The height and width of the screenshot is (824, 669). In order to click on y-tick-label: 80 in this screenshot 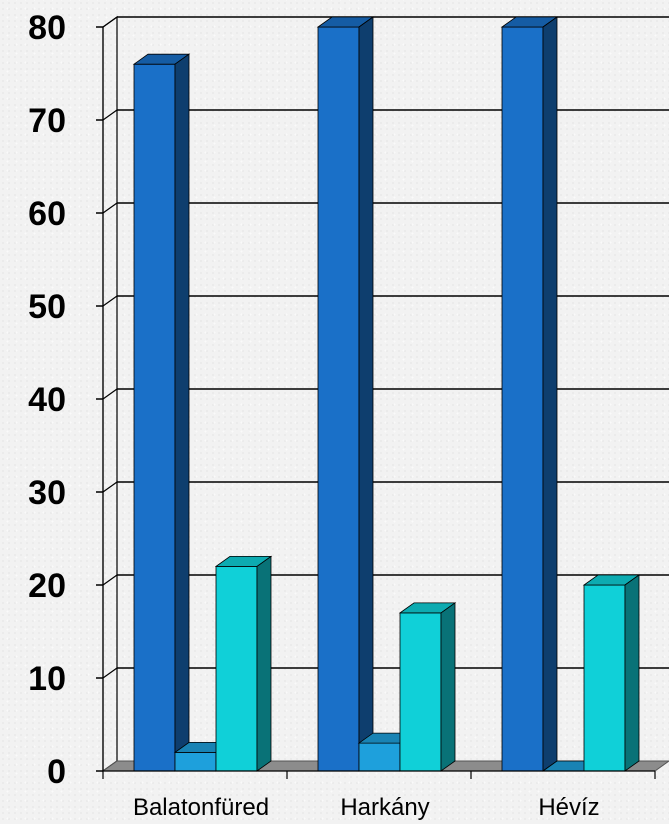, I will do `click(47, 28)`.